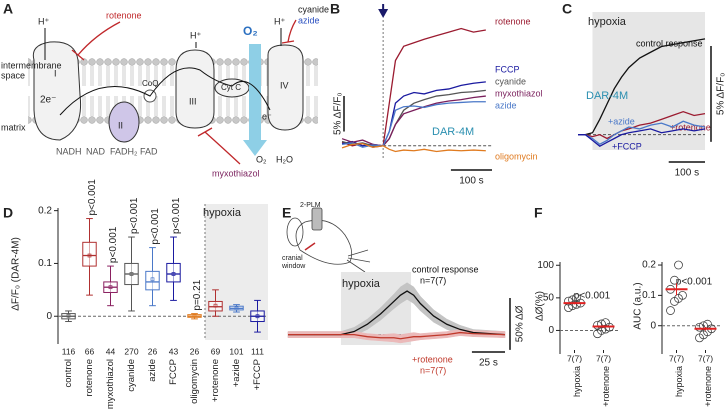  Describe the element at coordinates (124, 15) in the screenshot. I see `label: rotenone` at that location.